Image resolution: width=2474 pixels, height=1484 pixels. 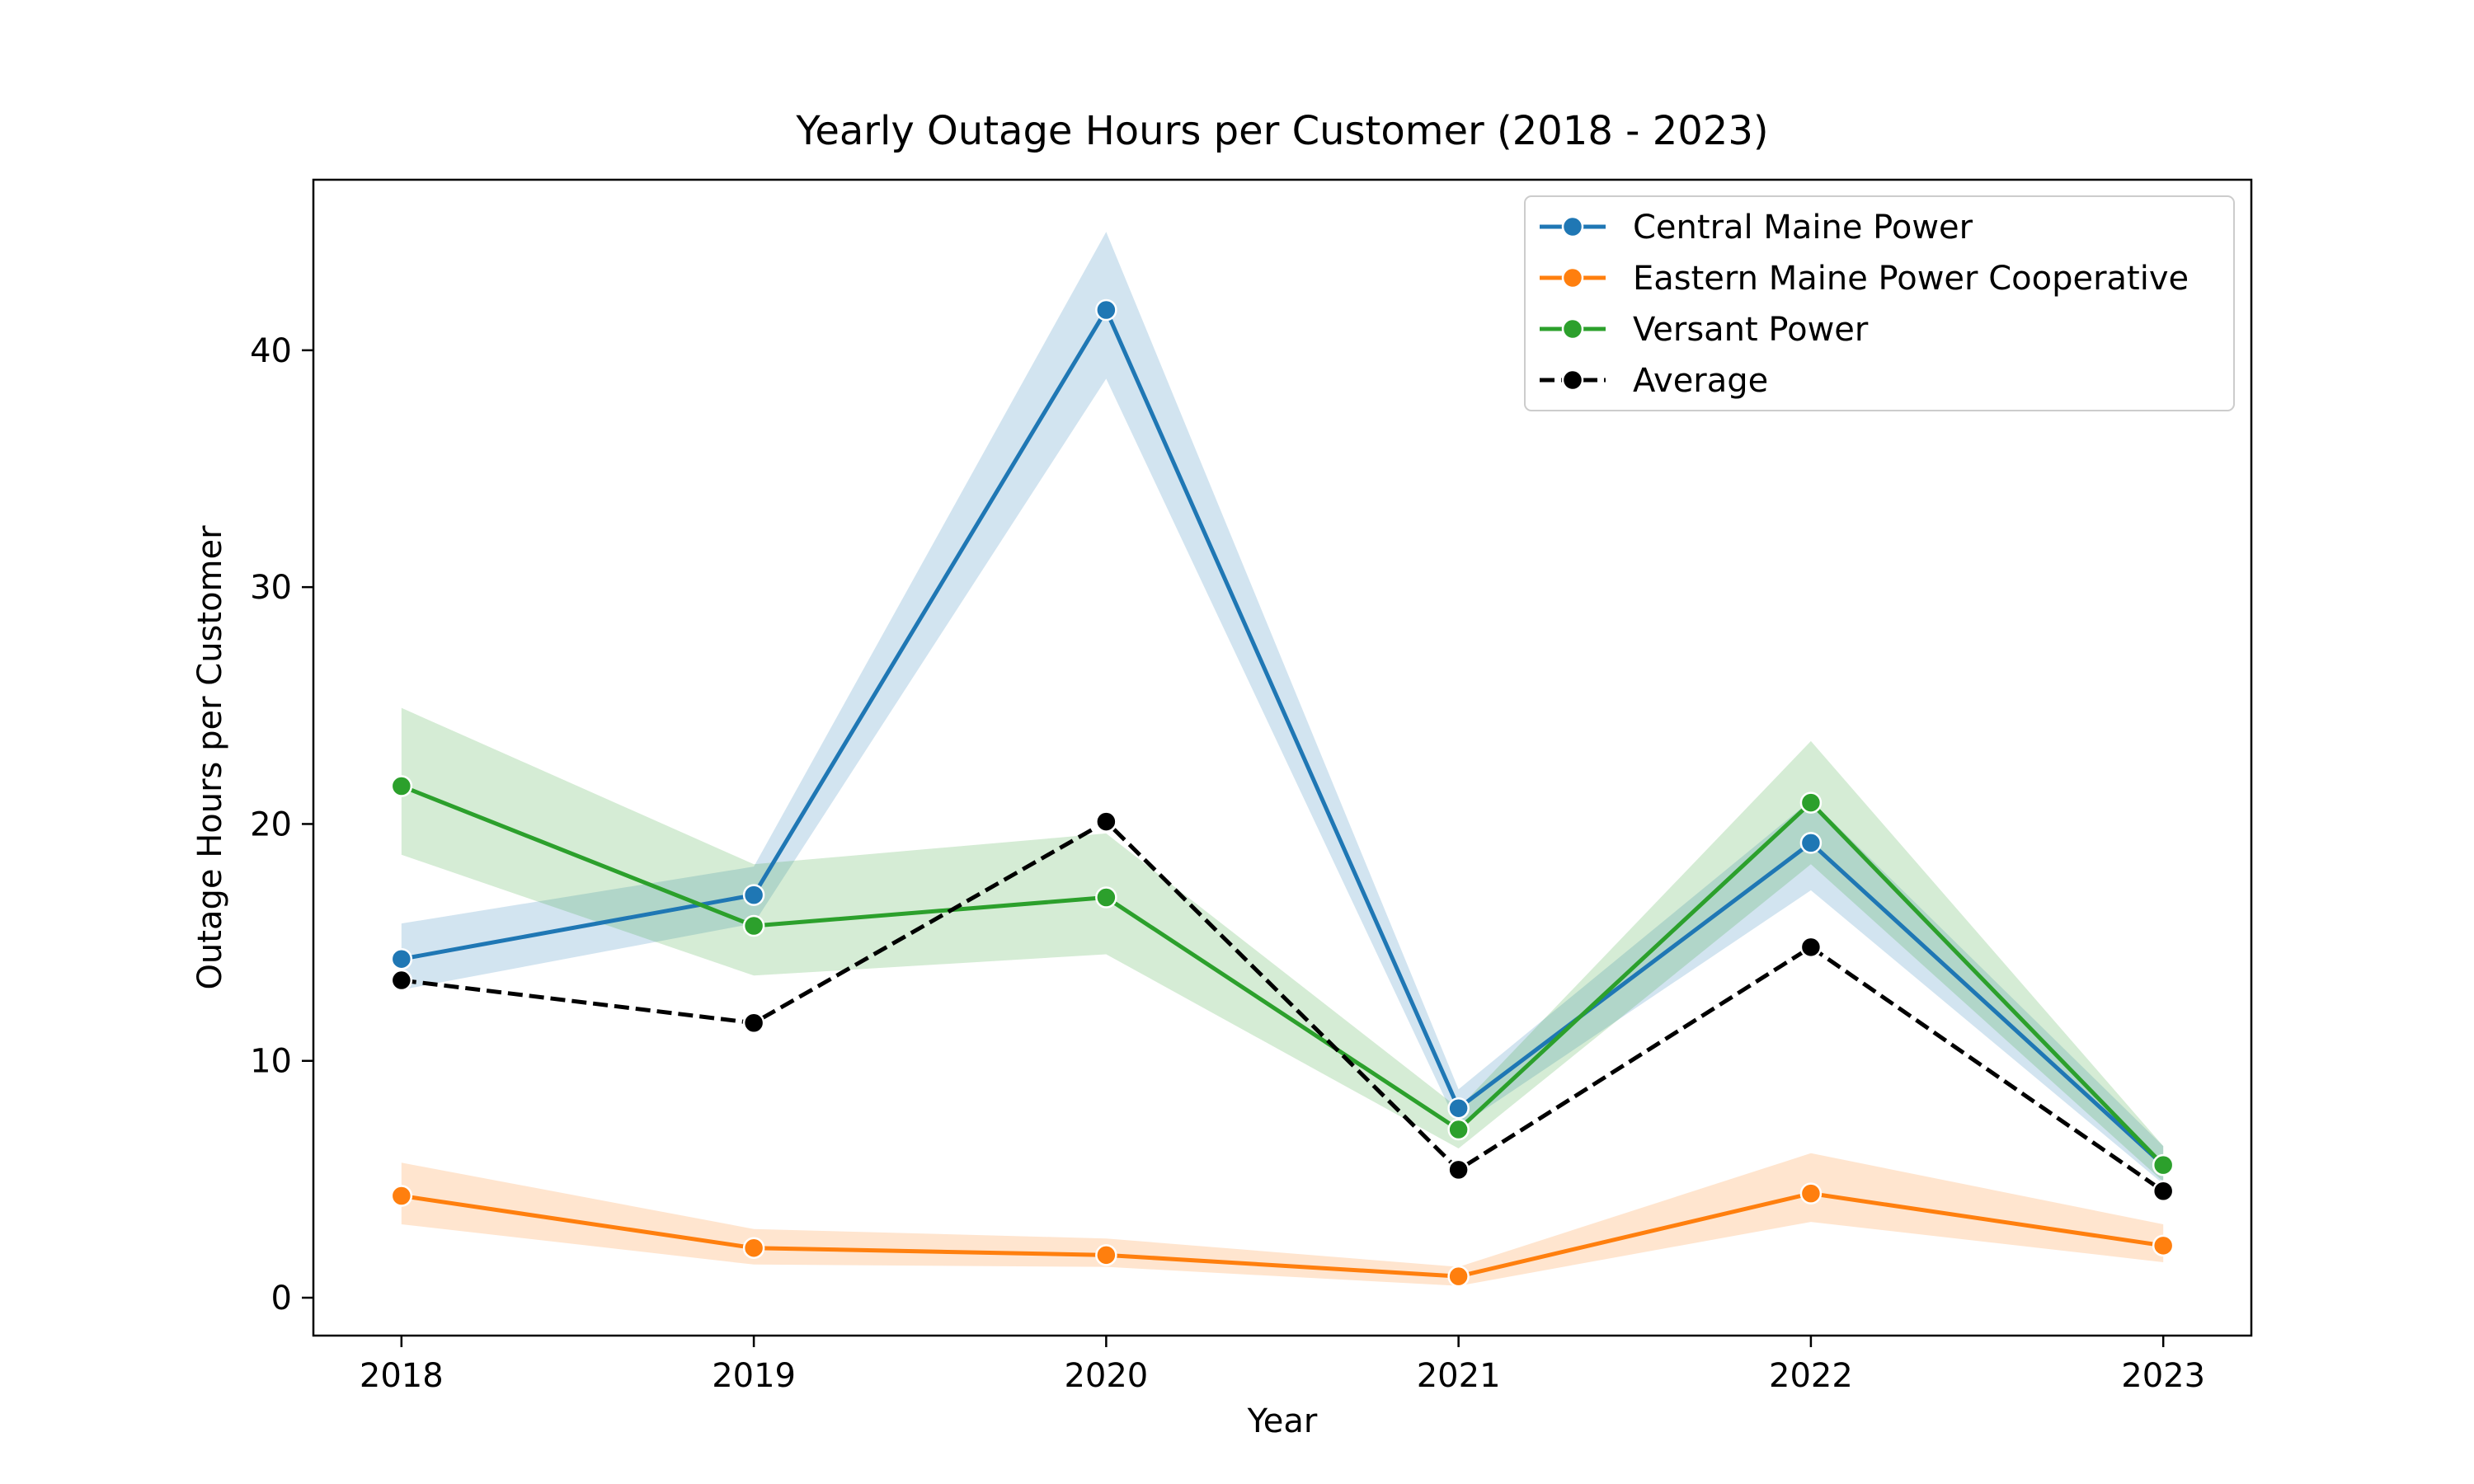 What do you see at coordinates (753, 1248) in the screenshot?
I see `eastern-maine-power-cooperative-point-2019` at bounding box center [753, 1248].